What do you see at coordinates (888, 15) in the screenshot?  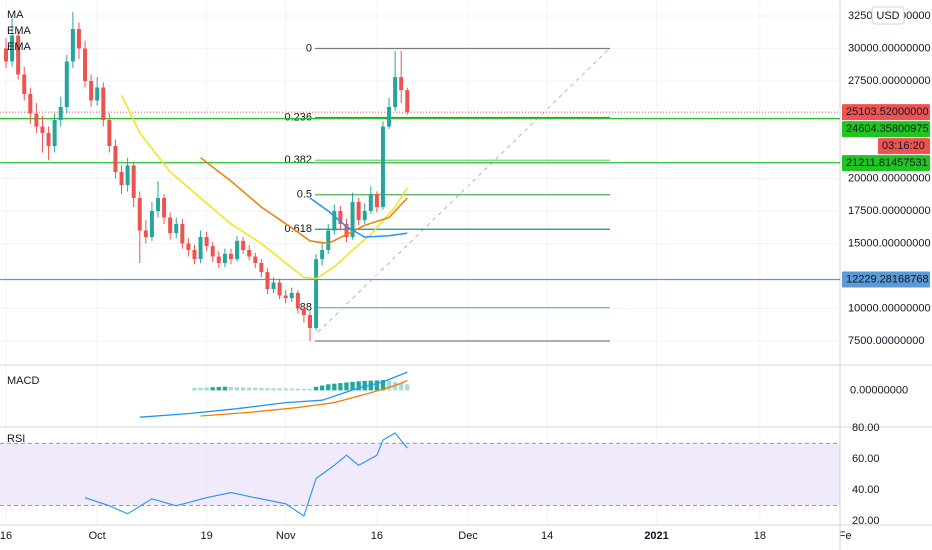 I see `currency-badge` at bounding box center [888, 15].